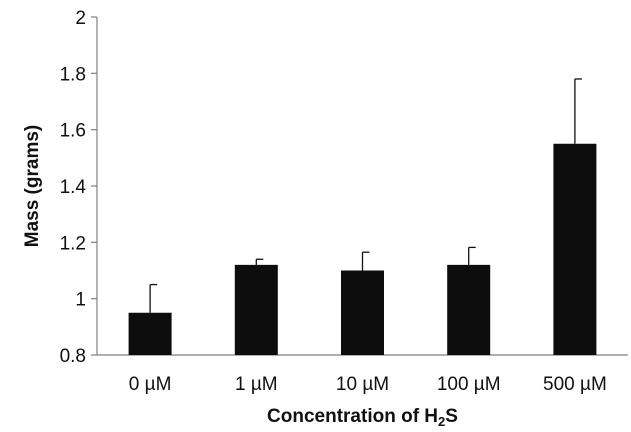  Describe the element at coordinates (73, 187) in the screenshot. I see `y-tick-label: 1.4` at that location.